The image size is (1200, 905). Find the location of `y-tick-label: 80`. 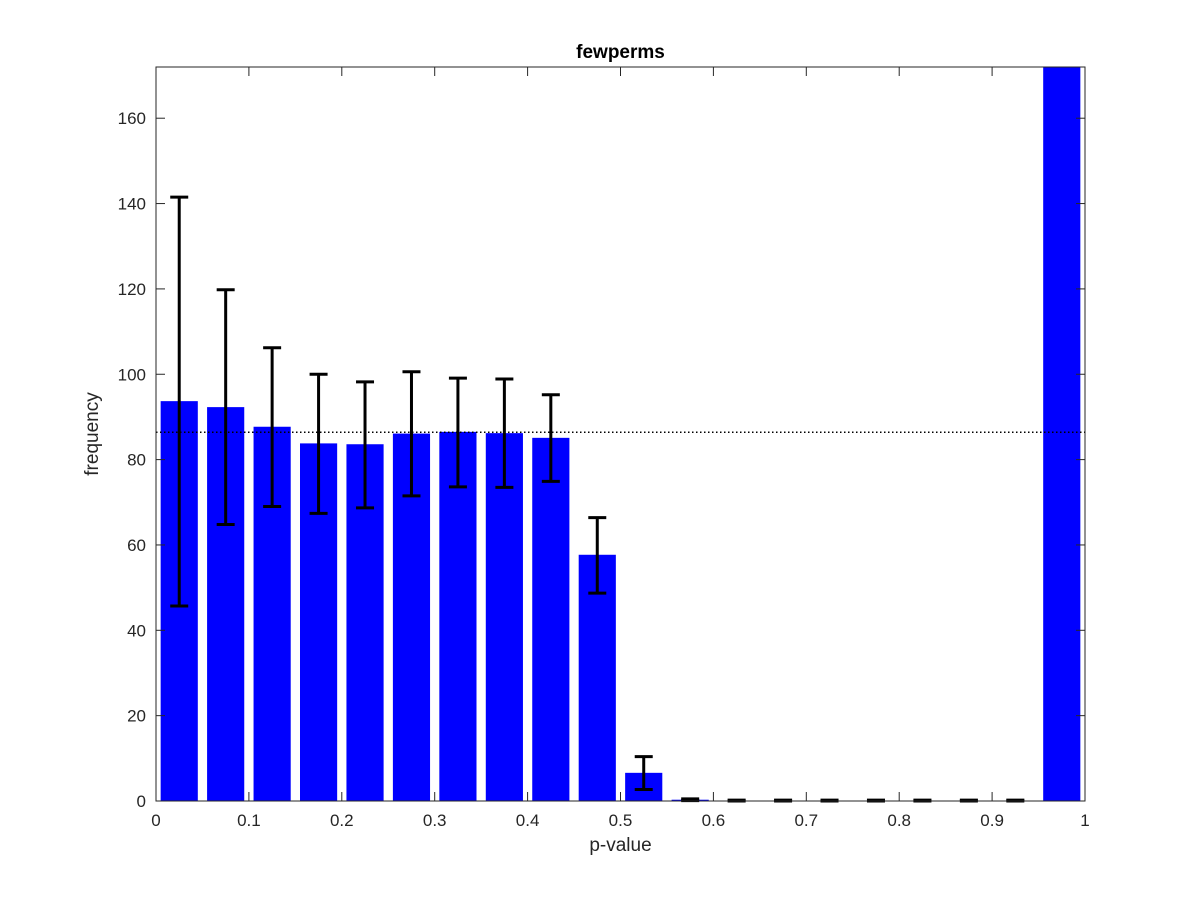

y-tick-label: 80 is located at coordinates (136, 460).